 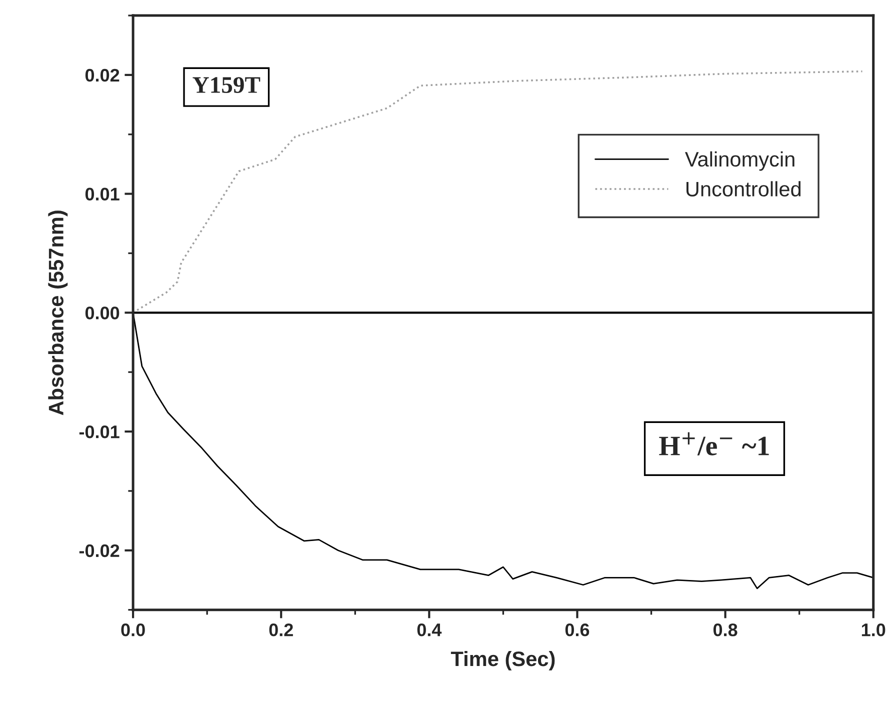 I want to click on annotation: H$^{+}$/e$^{−}$ ~1, so click(x=714, y=444).